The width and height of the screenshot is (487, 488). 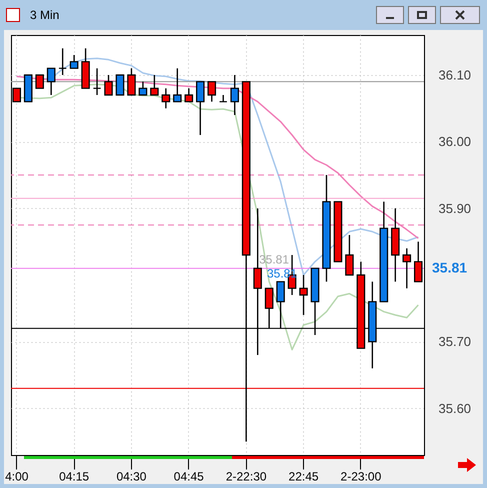 What do you see at coordinates (361, 477) in the screenshot?
I see `x-tick-label: 2-23:00` at bounding box center [361, 477].